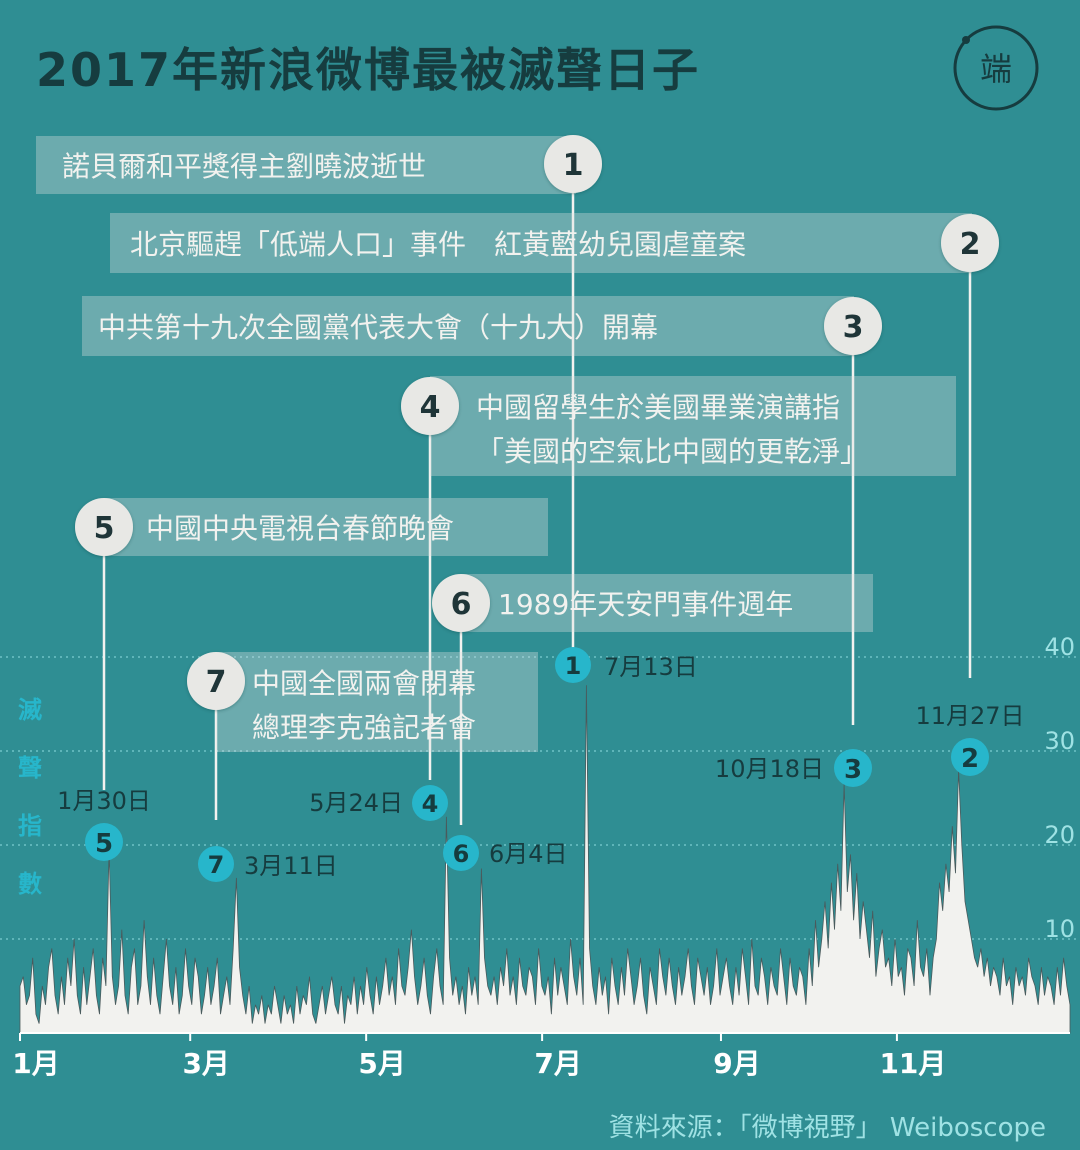  I want to click on callout-5-number: 5, so click(104, 528).